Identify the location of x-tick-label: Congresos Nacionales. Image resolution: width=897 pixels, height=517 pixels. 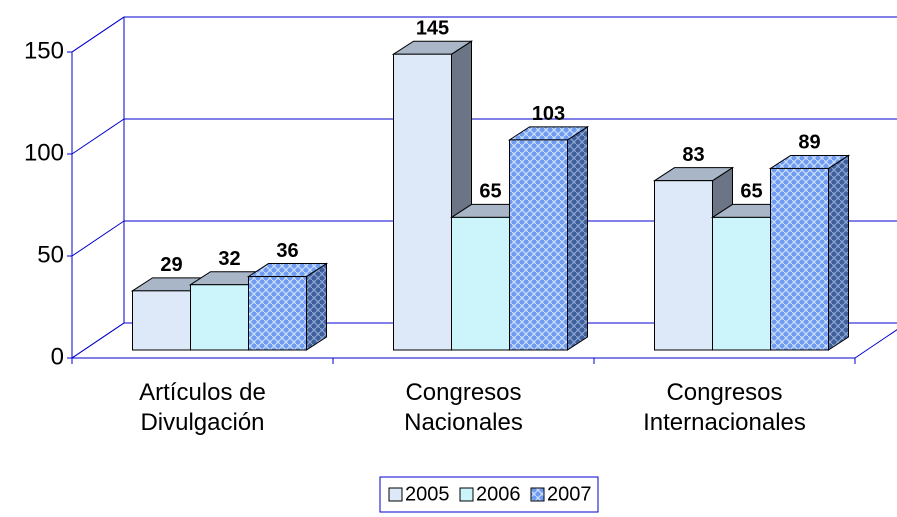
(463, 407).